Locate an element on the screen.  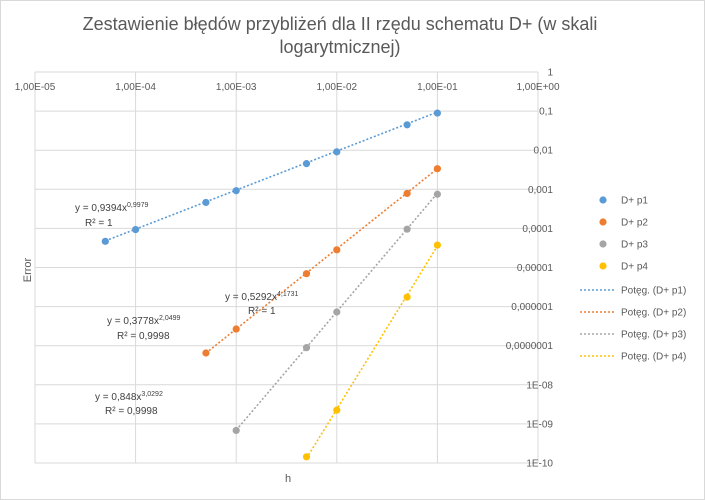
legend-entry: D+ p1 is located at coordinates (634, 201).